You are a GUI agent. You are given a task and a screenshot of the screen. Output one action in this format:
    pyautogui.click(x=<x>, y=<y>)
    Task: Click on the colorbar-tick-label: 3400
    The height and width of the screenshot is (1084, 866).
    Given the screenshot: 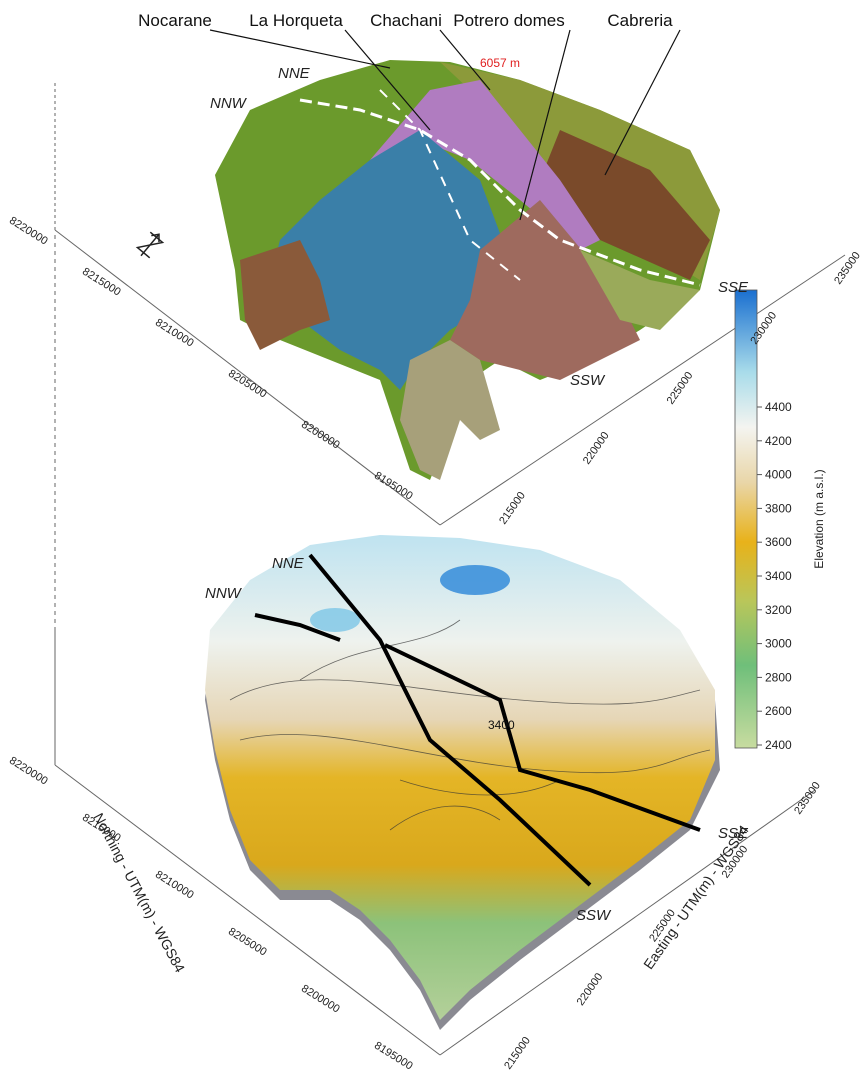 What is the action you would take?
    pyautogui.click(x=778, y=576)
    